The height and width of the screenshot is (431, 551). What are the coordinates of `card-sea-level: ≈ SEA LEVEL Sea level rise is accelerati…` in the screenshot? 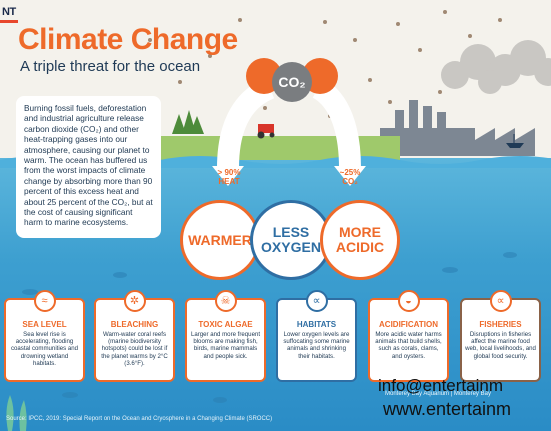 It's located at (44, 336).